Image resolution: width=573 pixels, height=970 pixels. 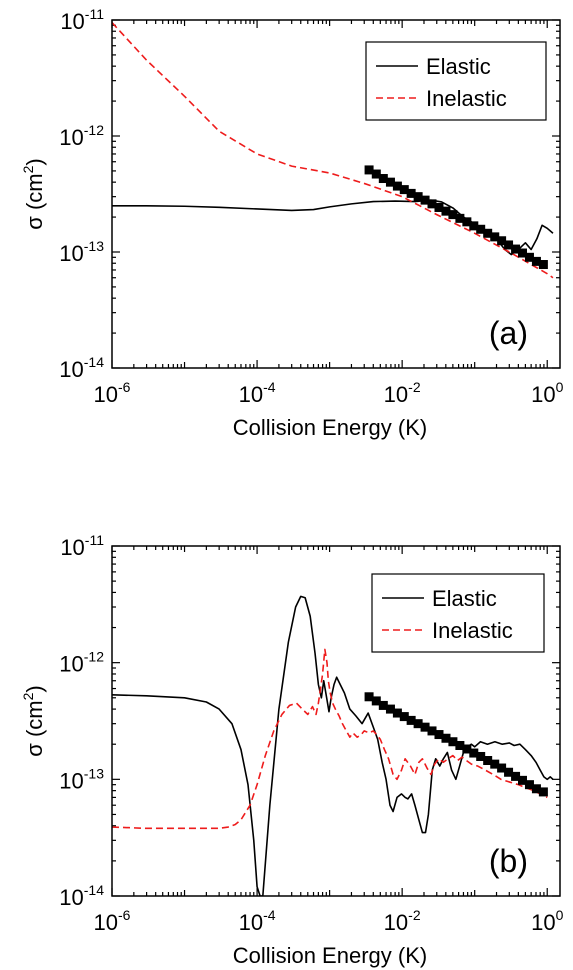 I want to click on x-tick-label: 10⁻⁶, so click(x=112, y=921).